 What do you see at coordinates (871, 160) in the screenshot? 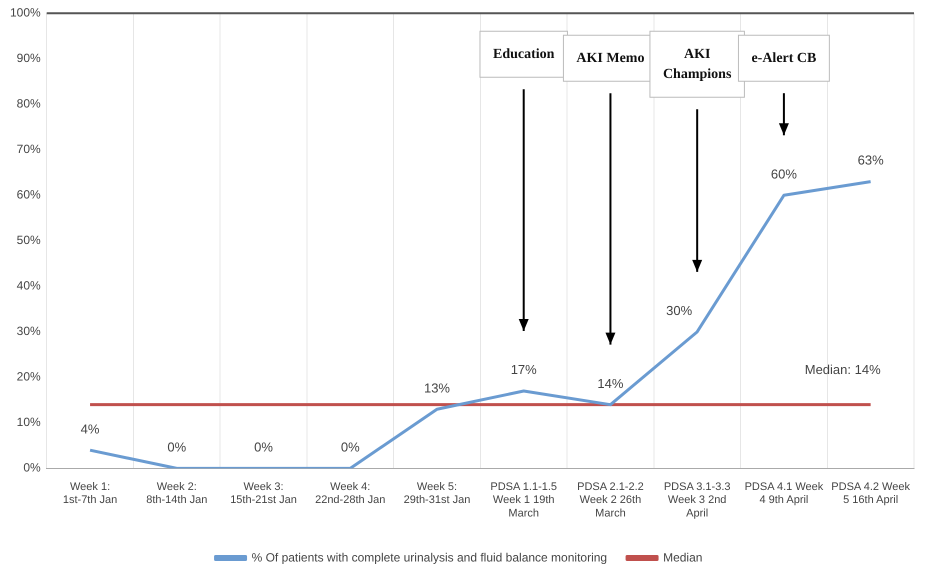
I see `data-label: 63%` at bounding box center [871, 160].